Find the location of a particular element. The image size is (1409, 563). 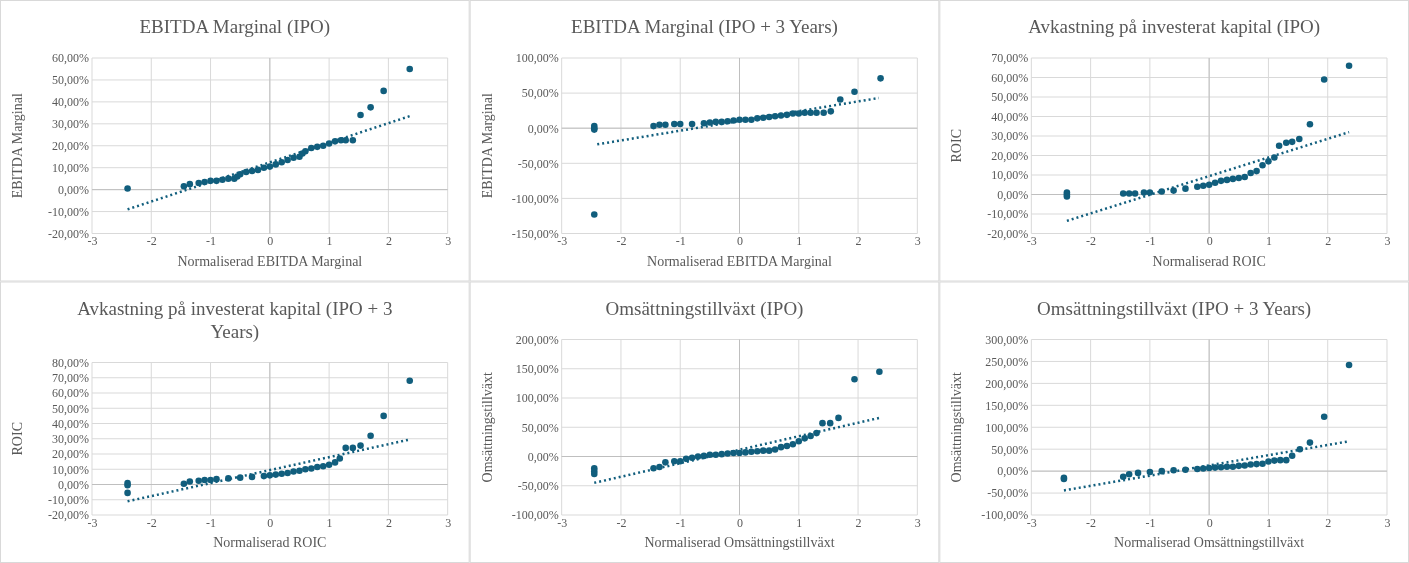

chart-title: Omsättningstillväxt (IPO) is located at coordinates (704, 308).